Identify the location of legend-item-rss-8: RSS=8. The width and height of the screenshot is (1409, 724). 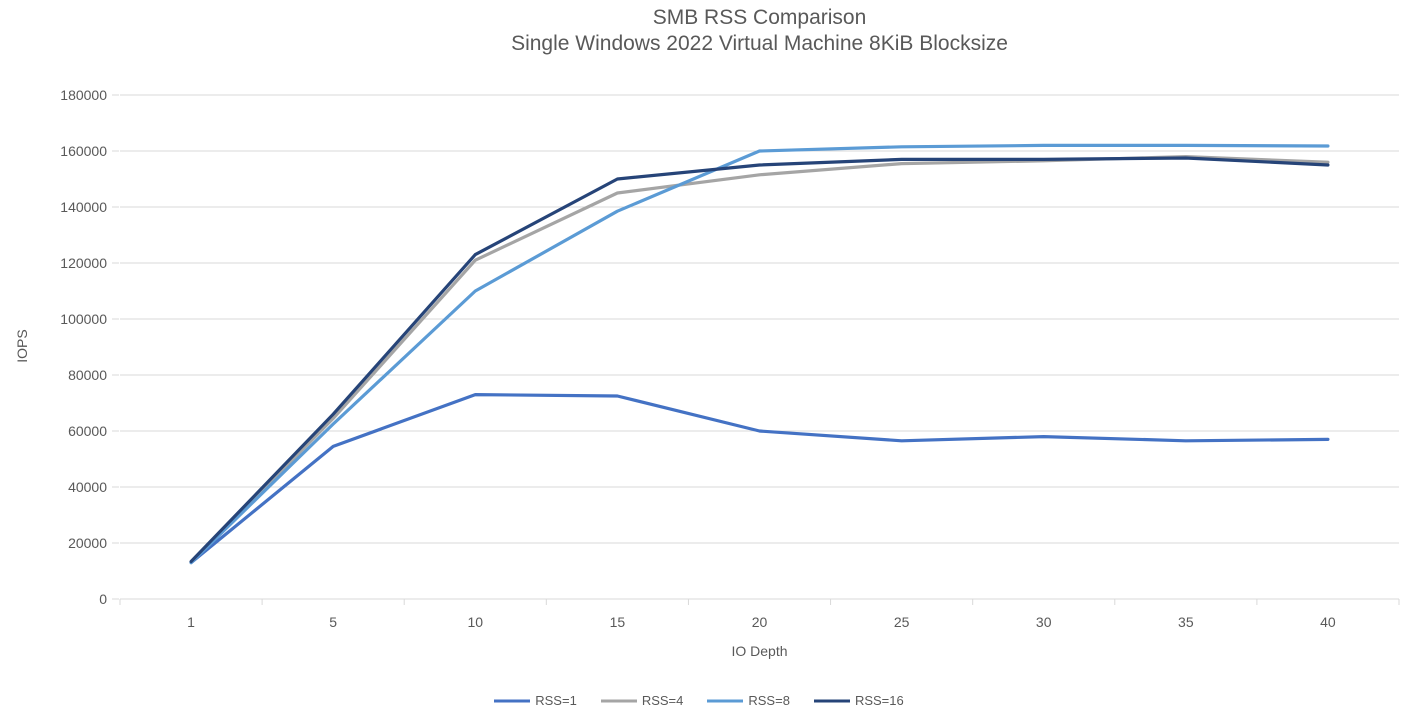
(748, 700).